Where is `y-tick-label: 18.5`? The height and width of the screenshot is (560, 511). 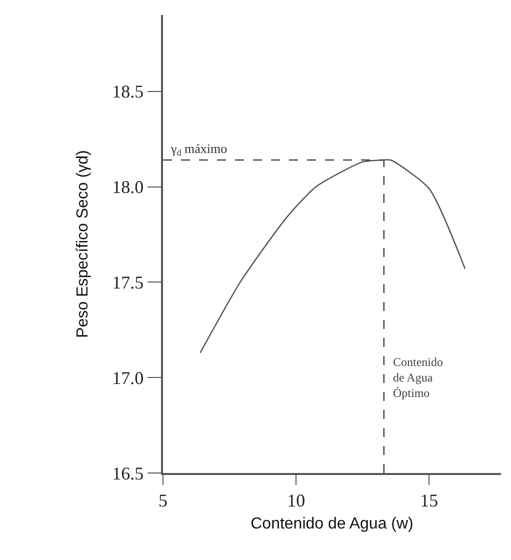
y-tick-label: 18.5 is located at coordinates (128, 92).